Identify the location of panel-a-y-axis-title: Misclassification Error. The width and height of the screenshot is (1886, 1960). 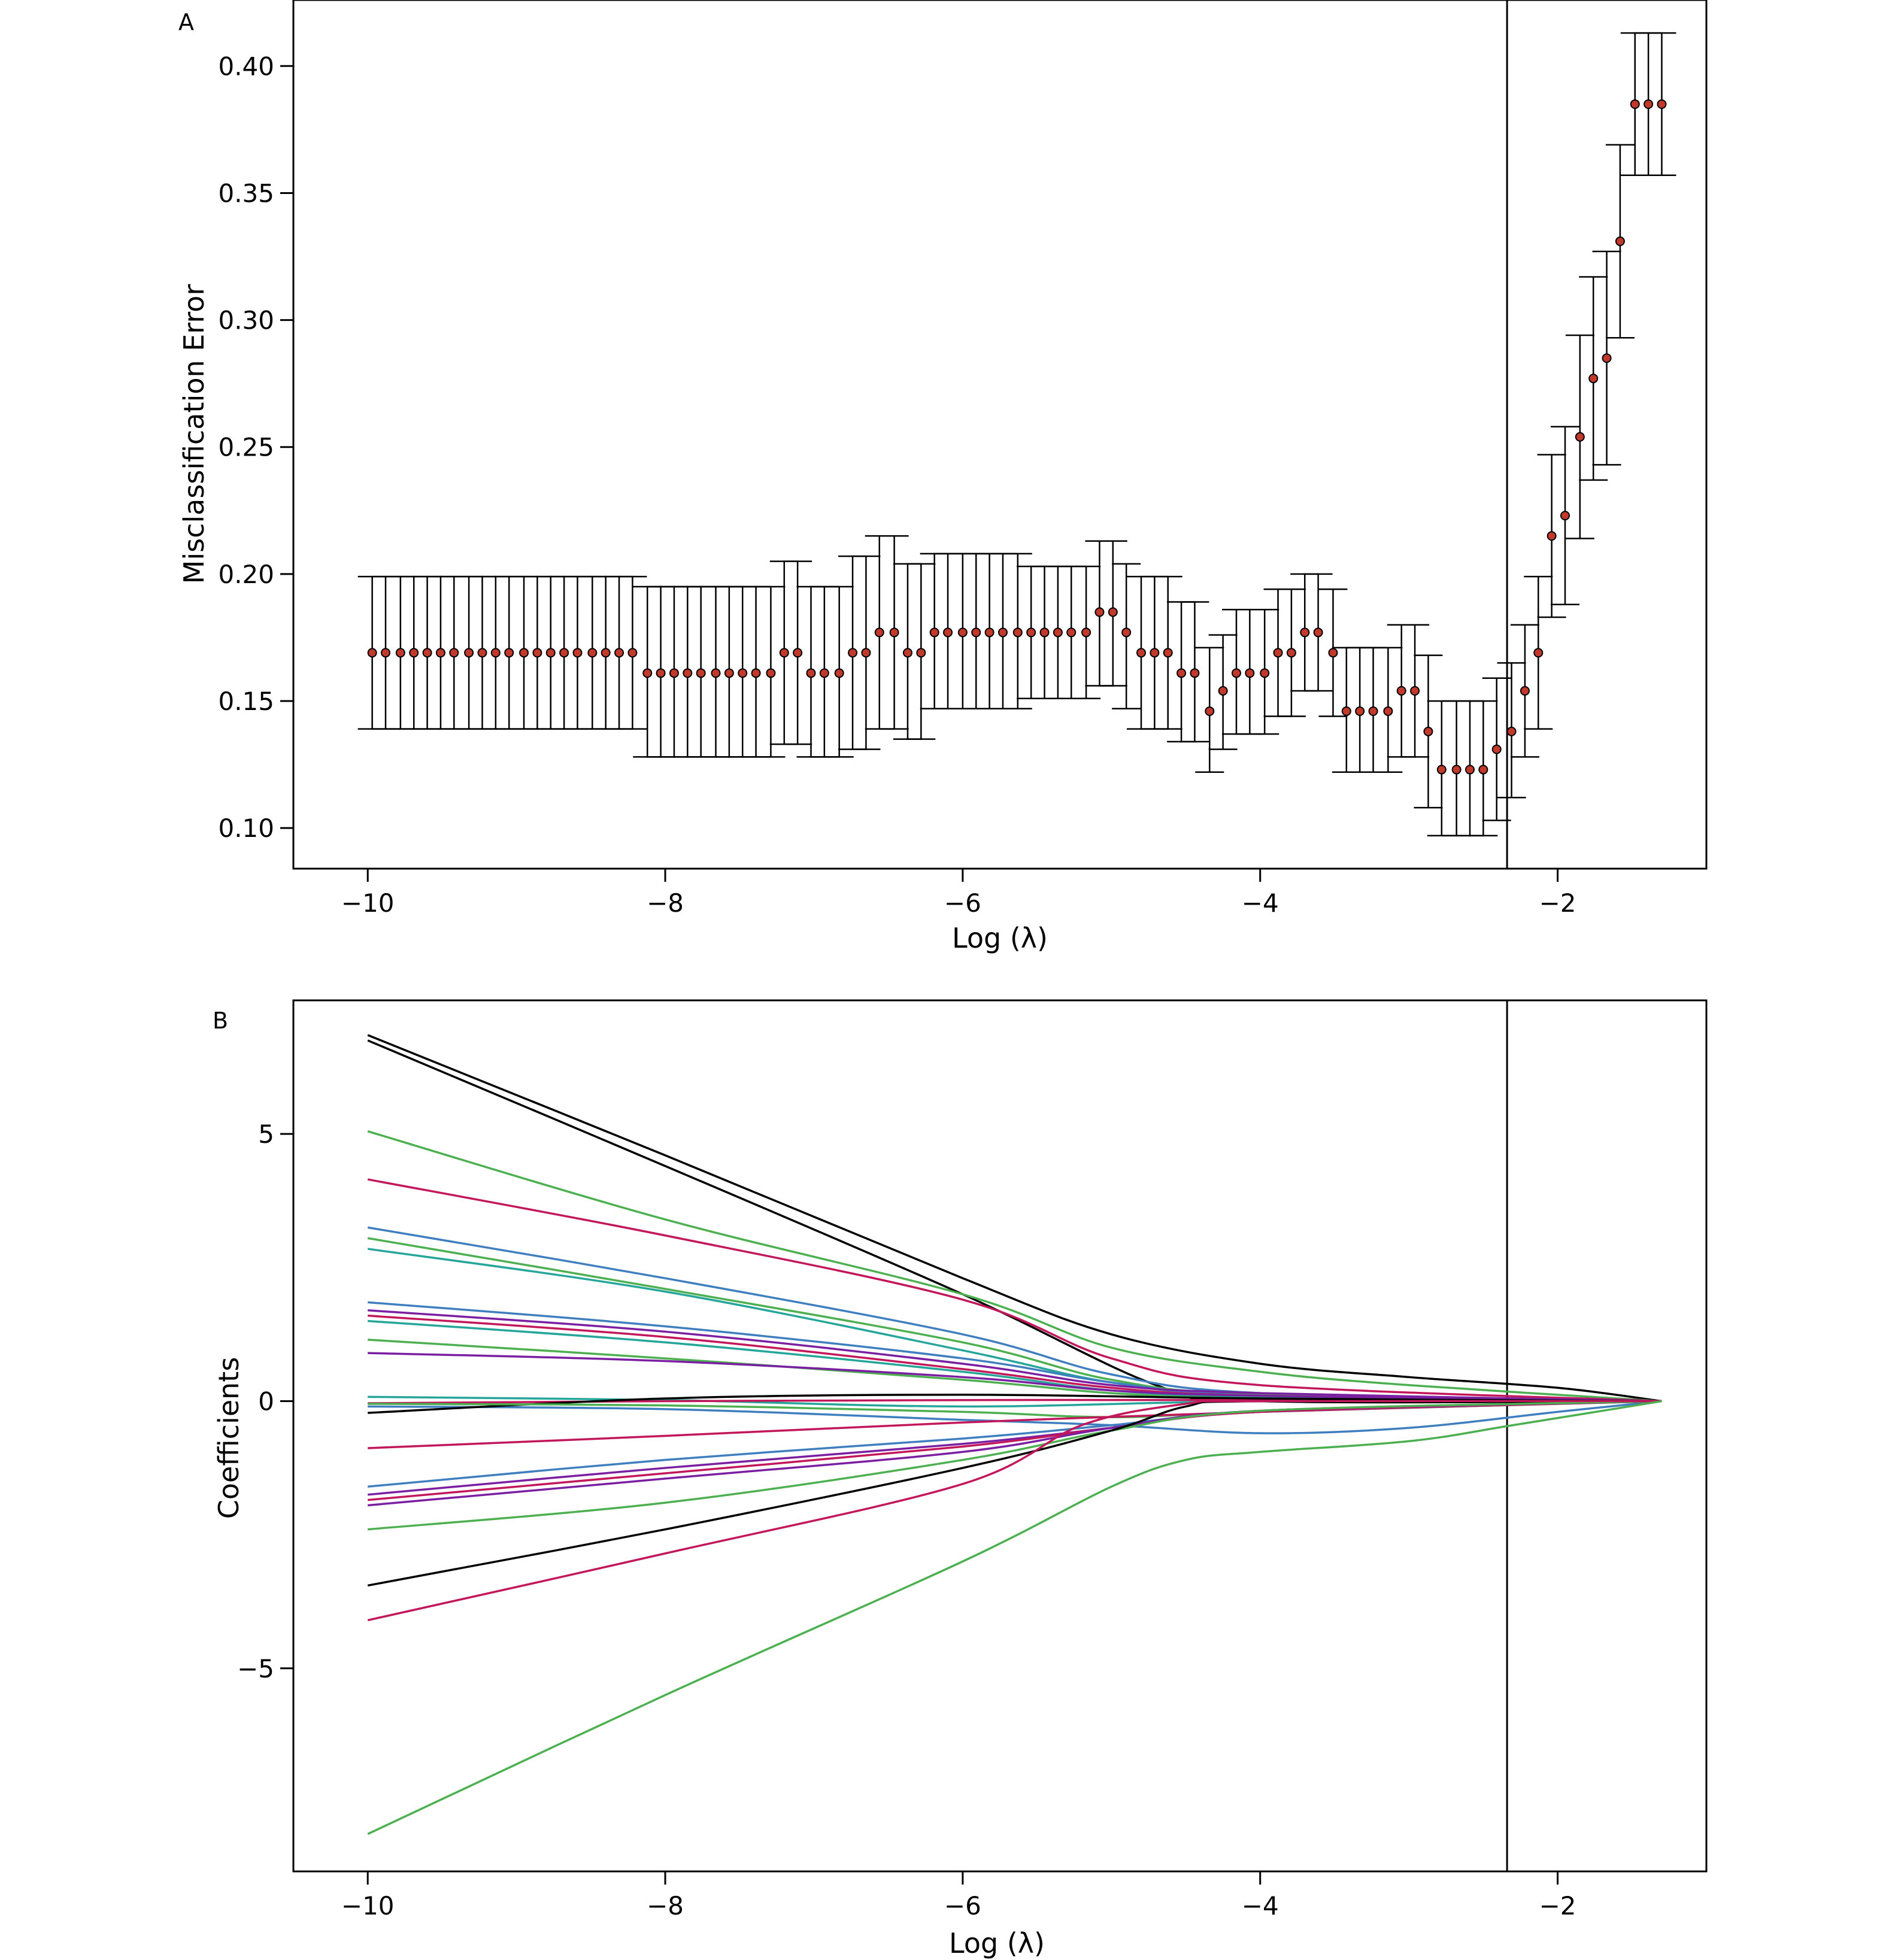
(194, 434).